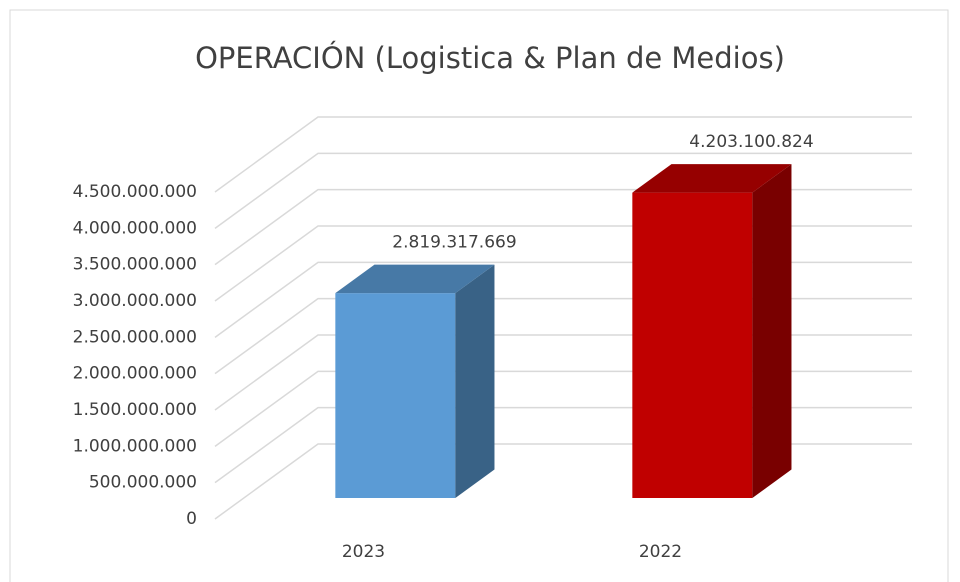 The width and height of the screenshot is (960, 582). What do you see at coordinates (143, 483) in the screenshot?
I see `y-tick-label: 500.000.000` at bounding box center [143, 483].